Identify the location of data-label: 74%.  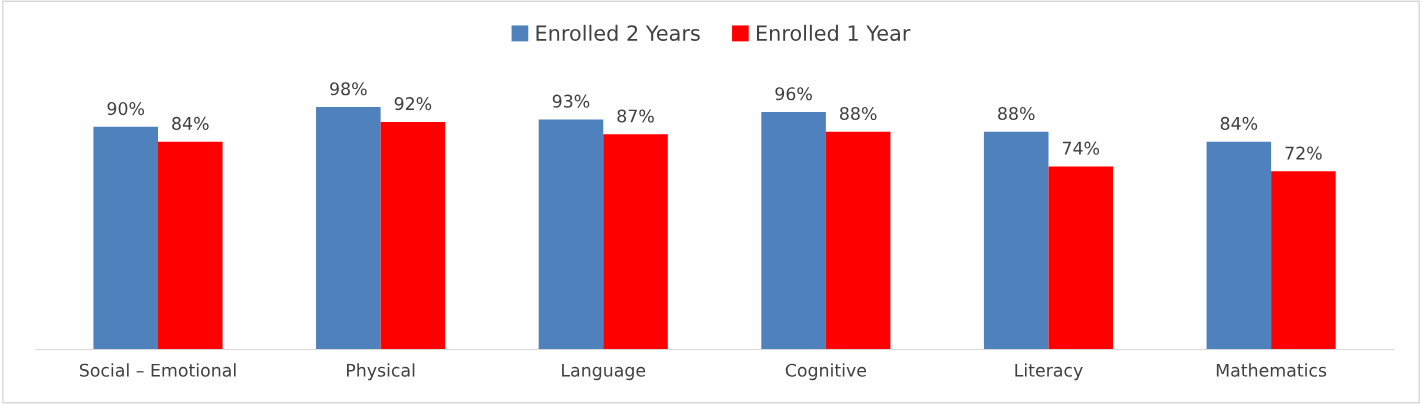
(1081, 148).